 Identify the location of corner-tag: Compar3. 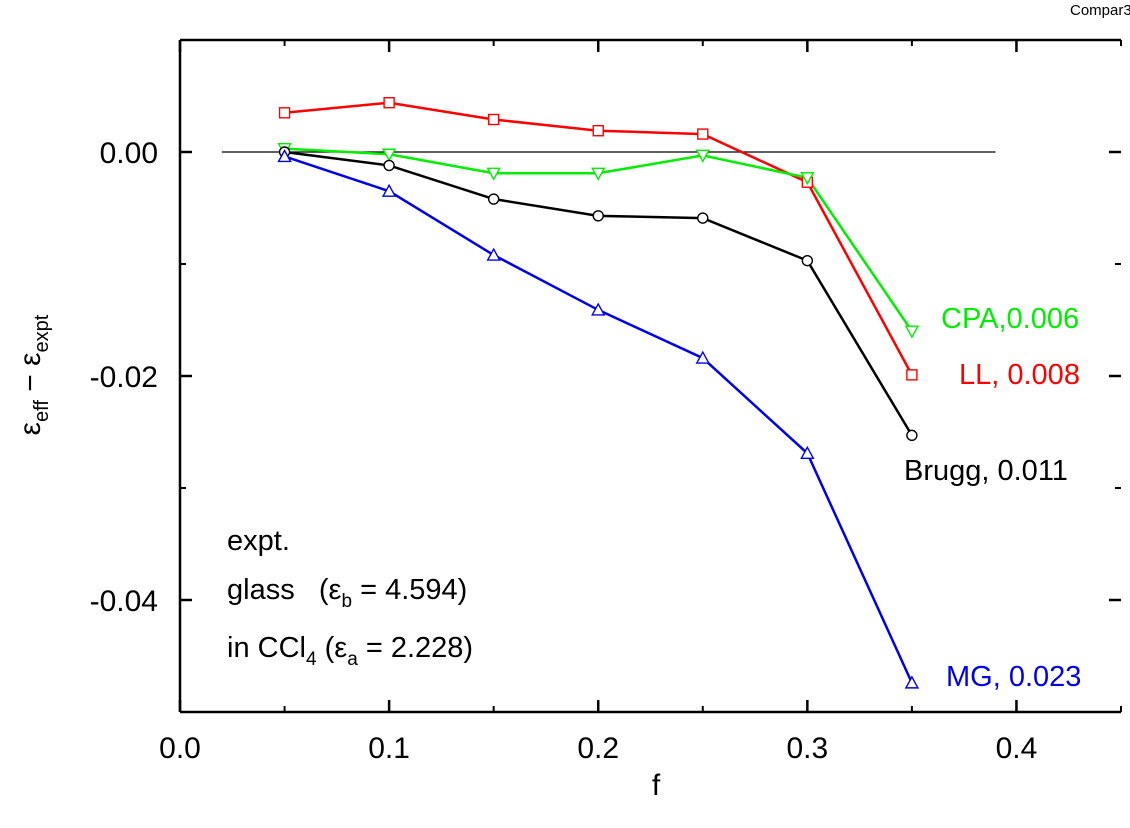
(1100, 10).